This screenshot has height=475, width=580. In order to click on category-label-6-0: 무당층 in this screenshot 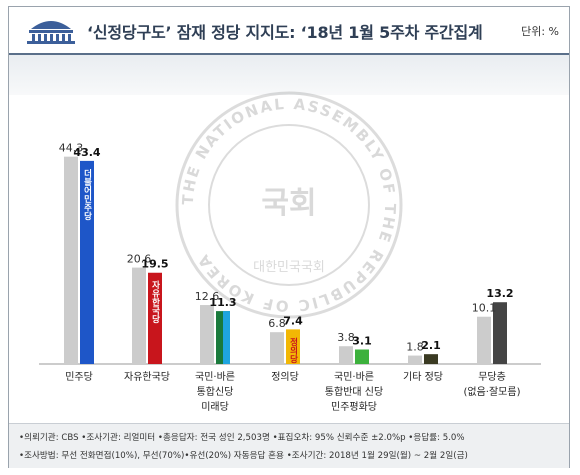, I will do `click(492, 377)`.